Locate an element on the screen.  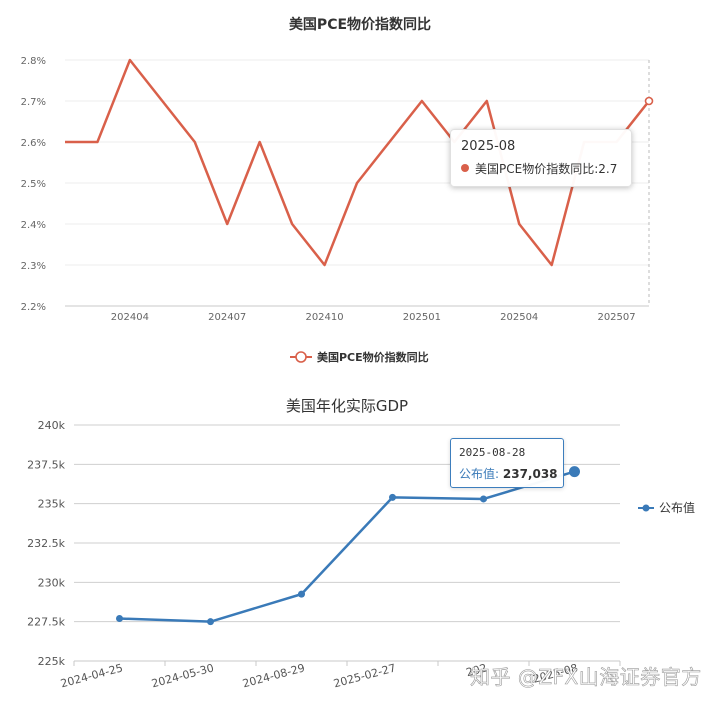
gdp-y-tick-label: 225k is located at coordinates (52, 661).